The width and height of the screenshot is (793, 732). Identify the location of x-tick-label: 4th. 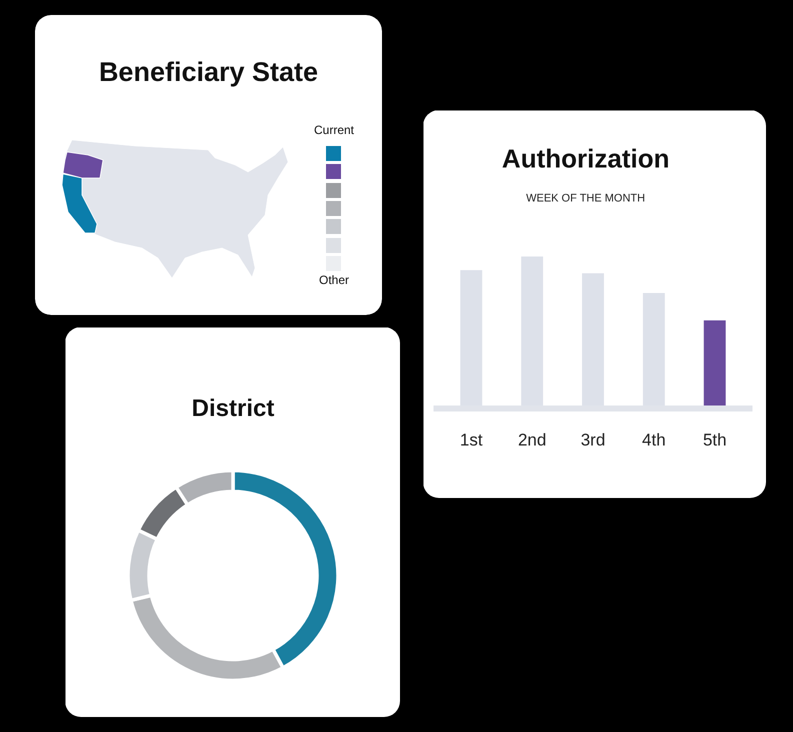
(654, 440).